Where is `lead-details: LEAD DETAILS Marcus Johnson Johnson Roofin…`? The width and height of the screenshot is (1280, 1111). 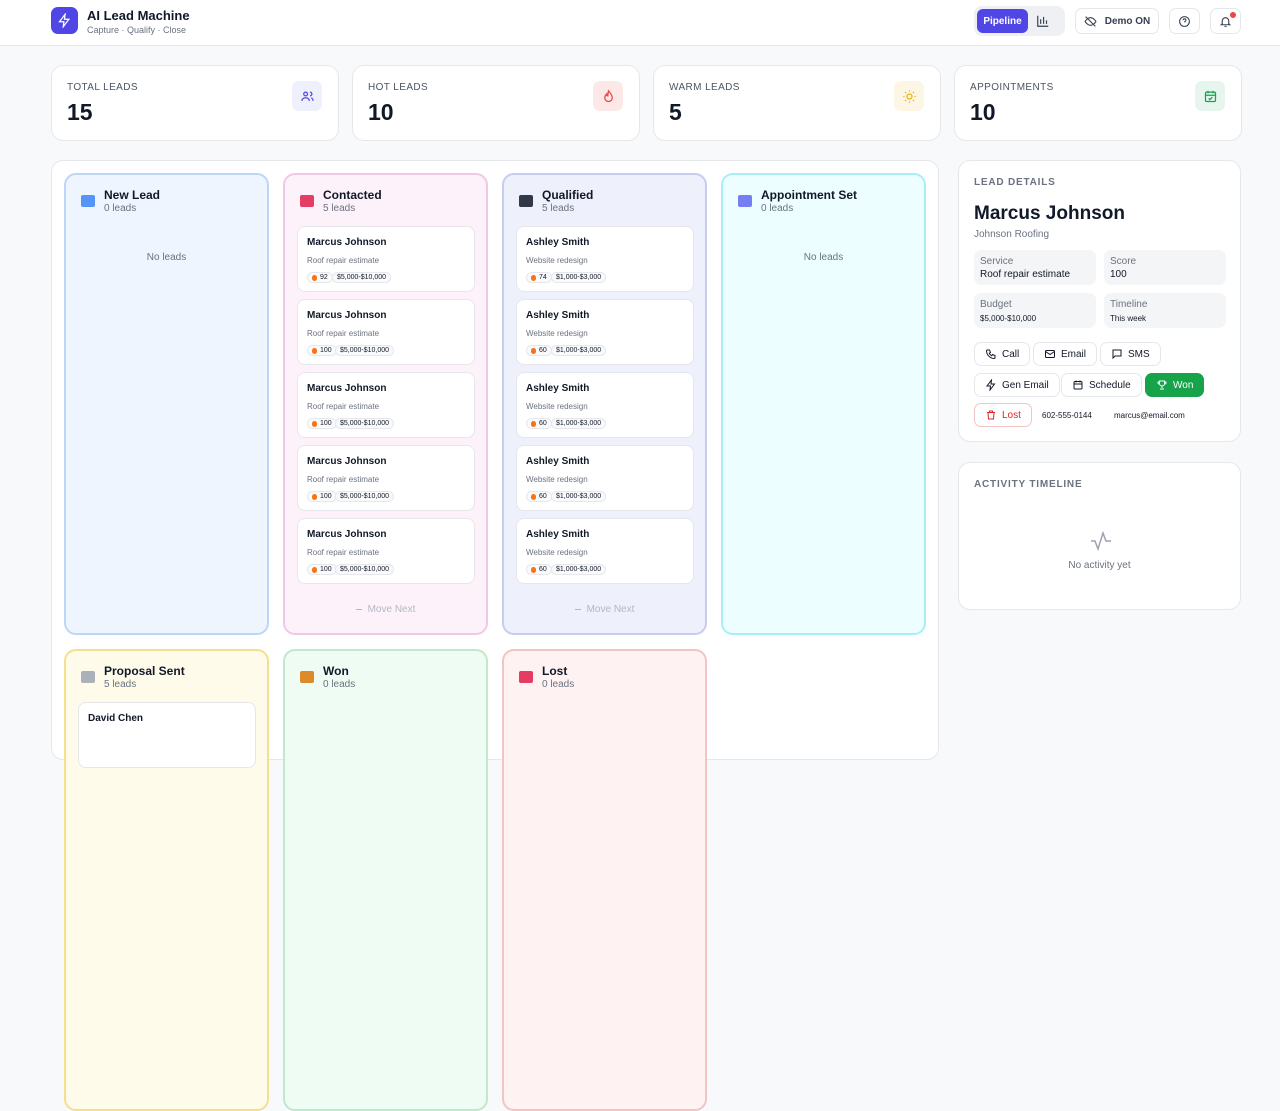
lead-details: LEAD DETAILS Marcus Johnson Johnson Roofin… is located at coordinates (1099, 301).